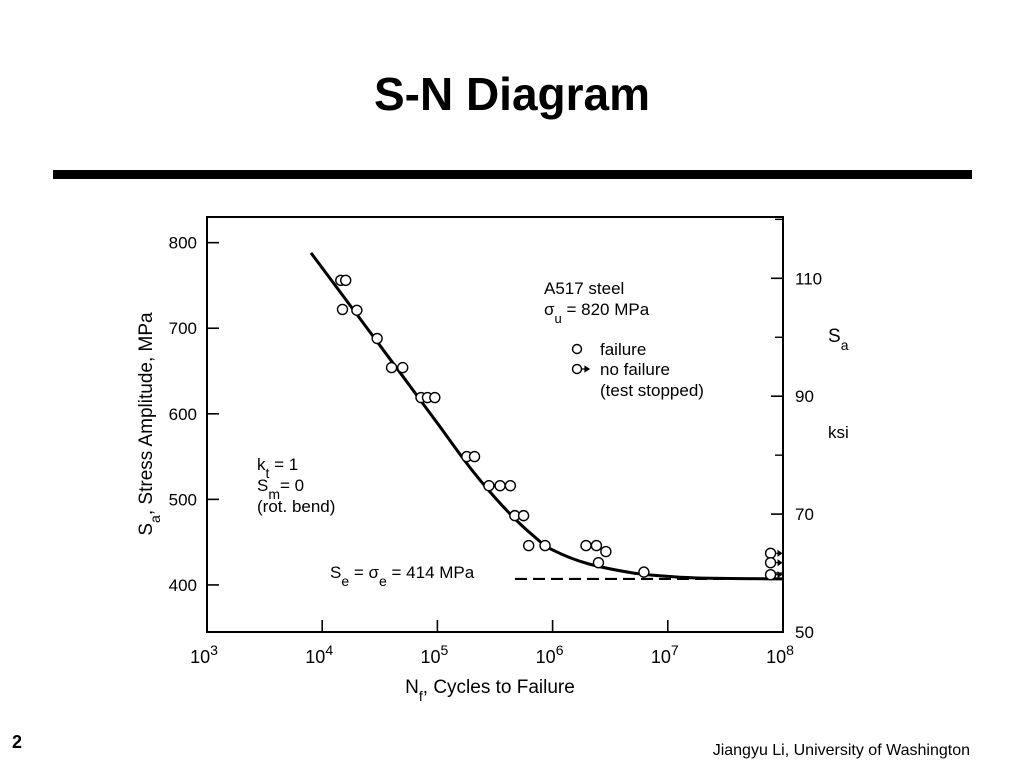 This screenshot has height=768, width=1024. What do you see at coordinates (838, 432) in the screenshot?
I see `y2-axis-unit: ksi` at bounding box center [838, 432].